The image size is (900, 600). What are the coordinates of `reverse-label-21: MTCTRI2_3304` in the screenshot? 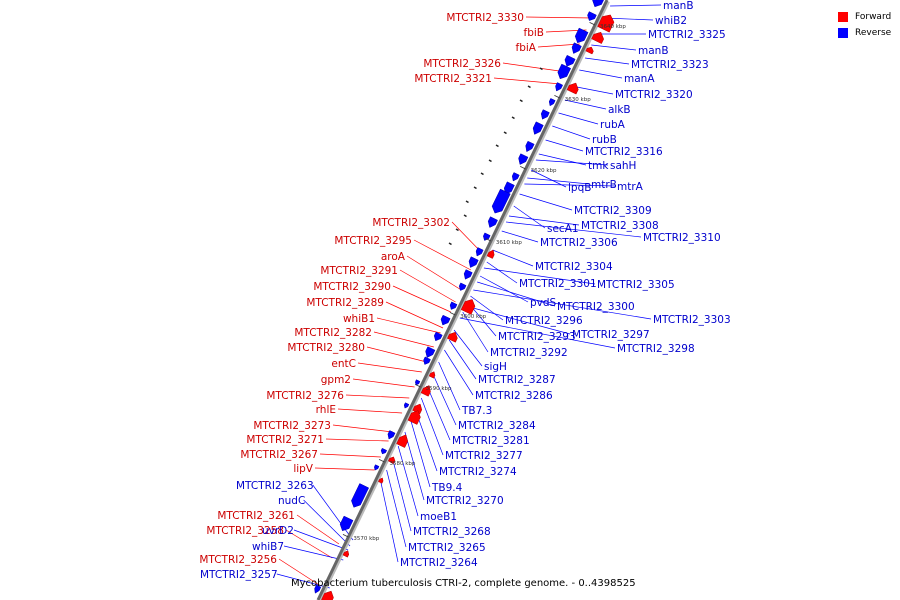 It's located at (574, 267).